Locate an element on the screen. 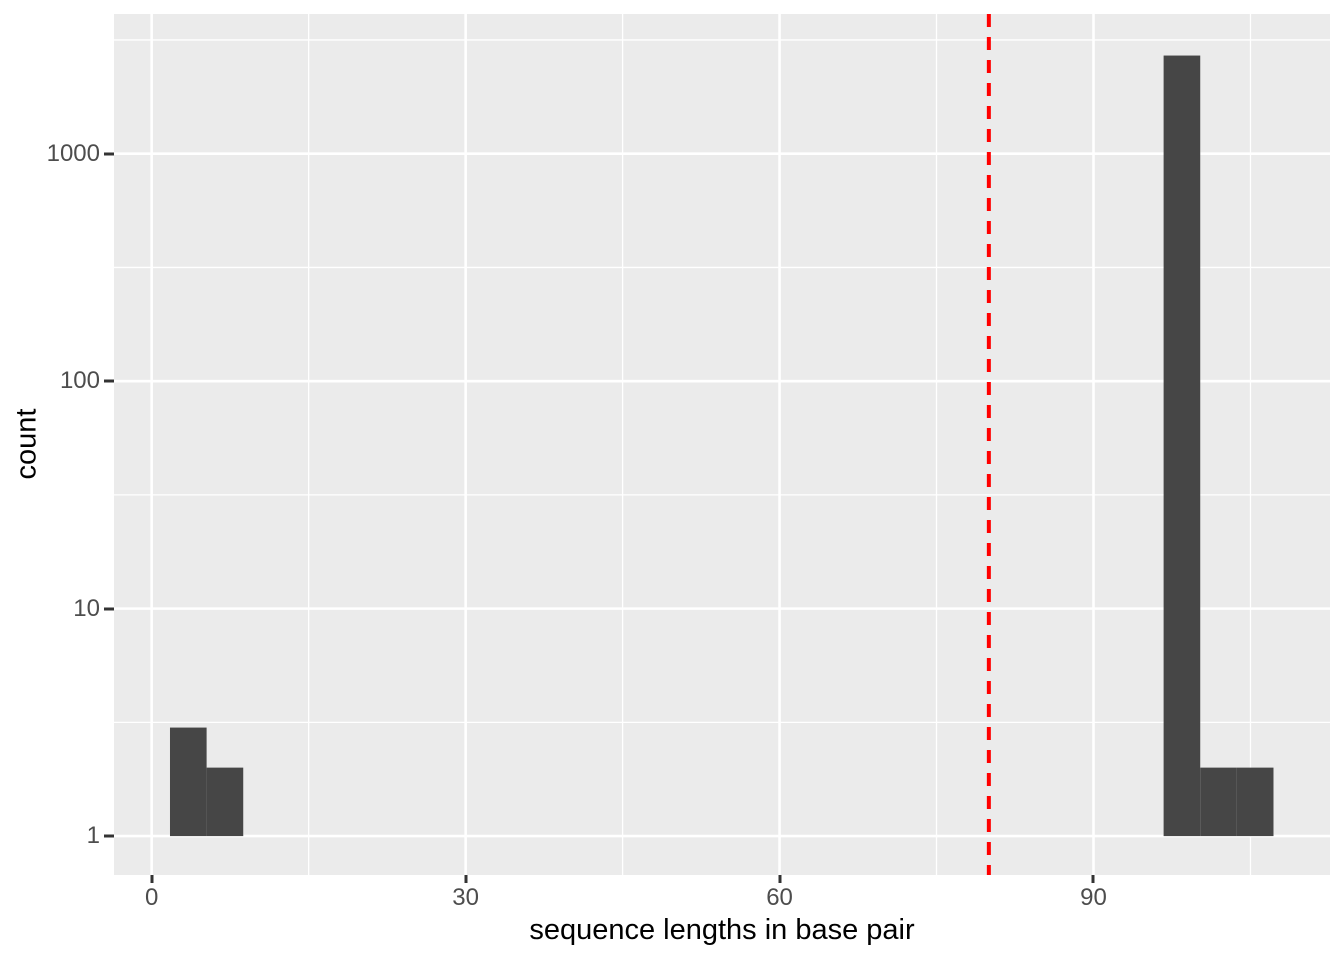  y-tick-label: 1 is located at coordinates (93, 836).